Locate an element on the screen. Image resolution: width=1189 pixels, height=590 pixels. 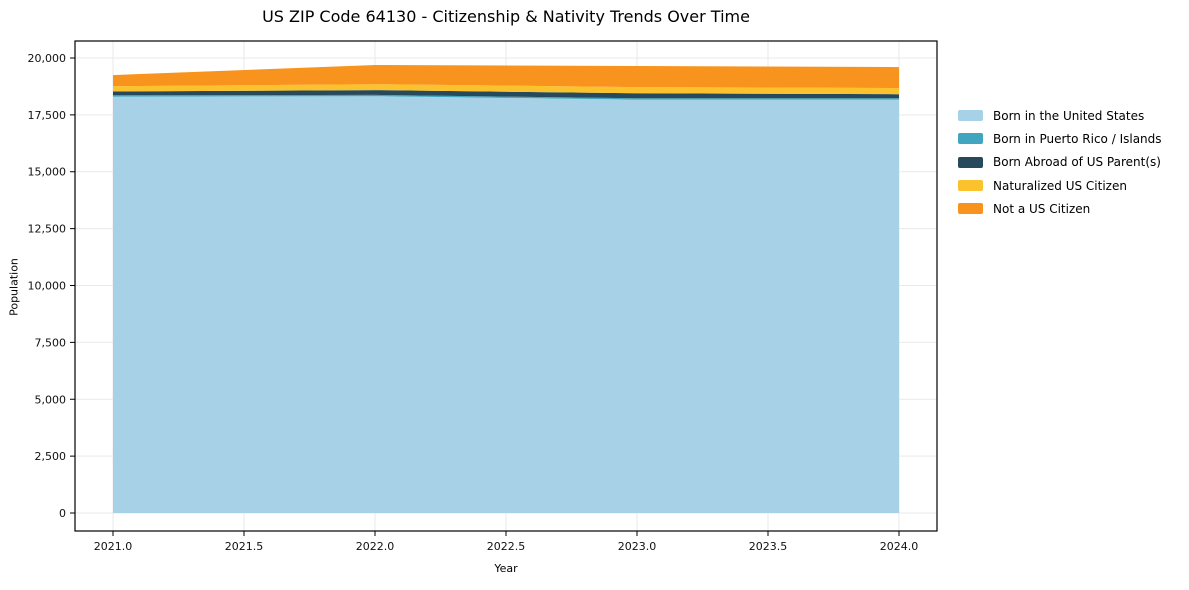
legend-label: Born in Puerto Rico / Islands is located at coordinates (1077, 138).